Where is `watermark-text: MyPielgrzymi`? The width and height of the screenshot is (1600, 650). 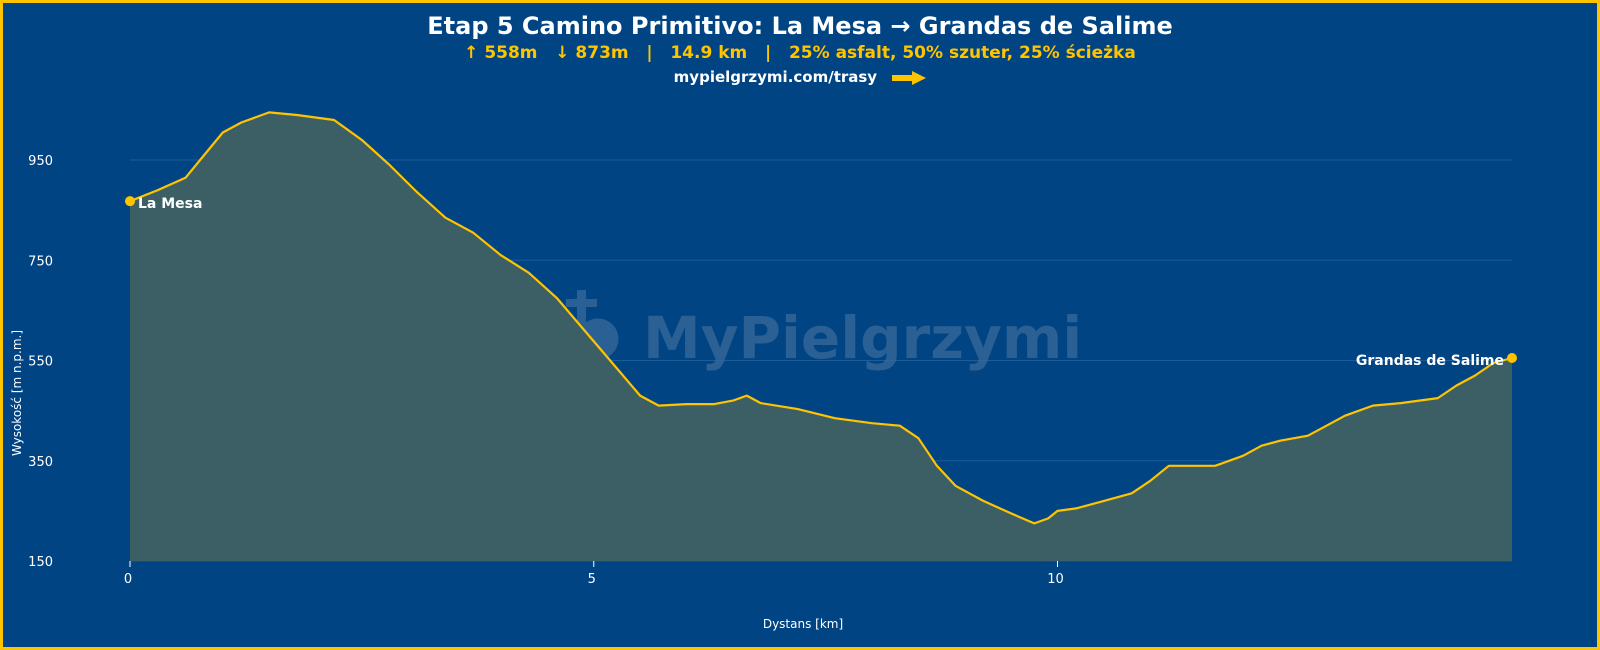 watermark-text: MyPielgrzymi is located at coordinates (862, 338).